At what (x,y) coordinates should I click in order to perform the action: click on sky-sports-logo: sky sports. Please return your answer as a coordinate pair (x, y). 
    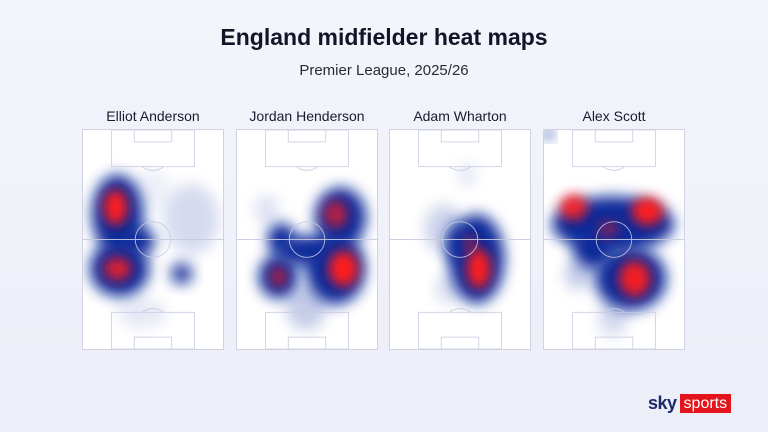
    Looking at the image, I should click on (690, 403).